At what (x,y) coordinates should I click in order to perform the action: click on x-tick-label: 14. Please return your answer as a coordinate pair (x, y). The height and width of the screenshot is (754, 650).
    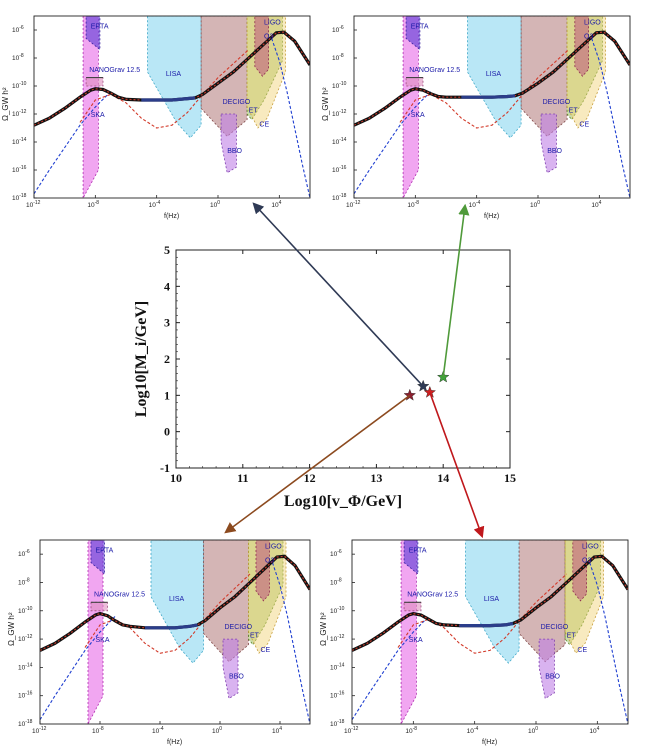
    Looking at the image, I should click on (443, 478).